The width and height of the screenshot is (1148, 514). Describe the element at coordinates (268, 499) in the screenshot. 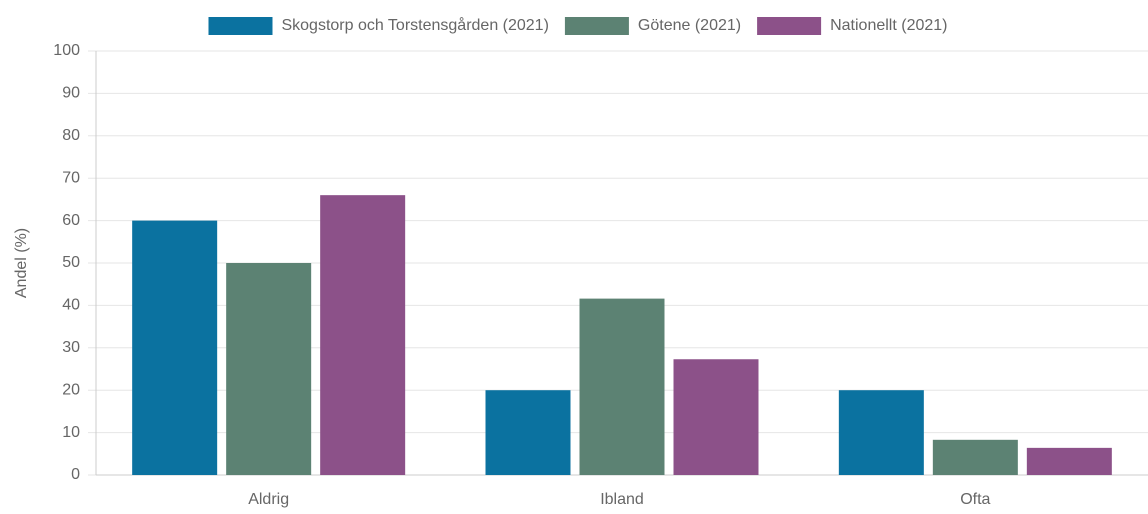

I see `x-tick-label: Aldrig` at that location.